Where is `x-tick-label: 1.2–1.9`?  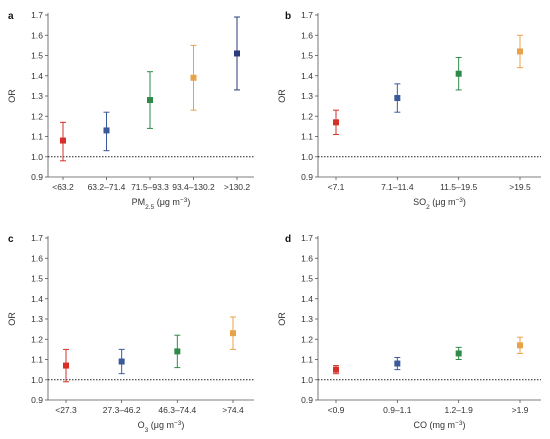 x-tick-label: 1.2–1.9 is located at coordinates (458, 410).